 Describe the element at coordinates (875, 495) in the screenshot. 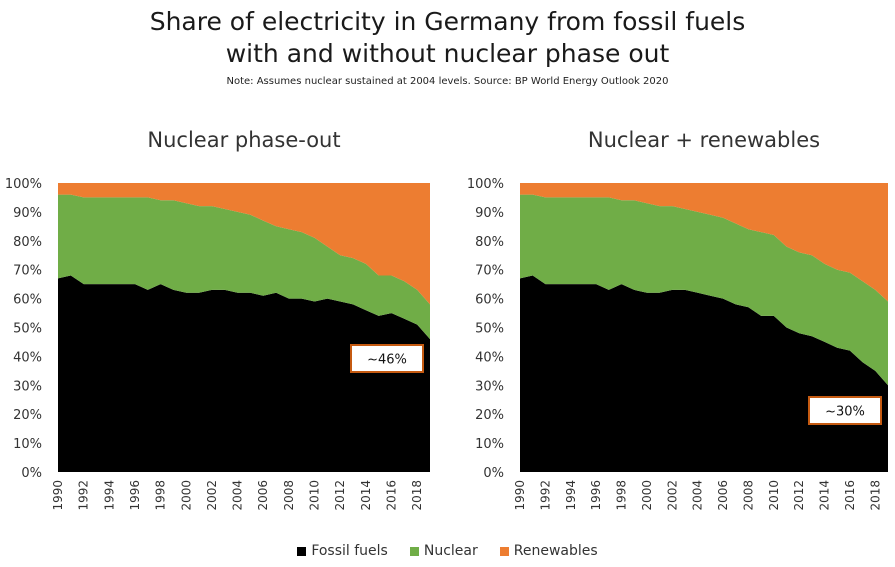

I see `right-xtick-label: 2018` at that location.